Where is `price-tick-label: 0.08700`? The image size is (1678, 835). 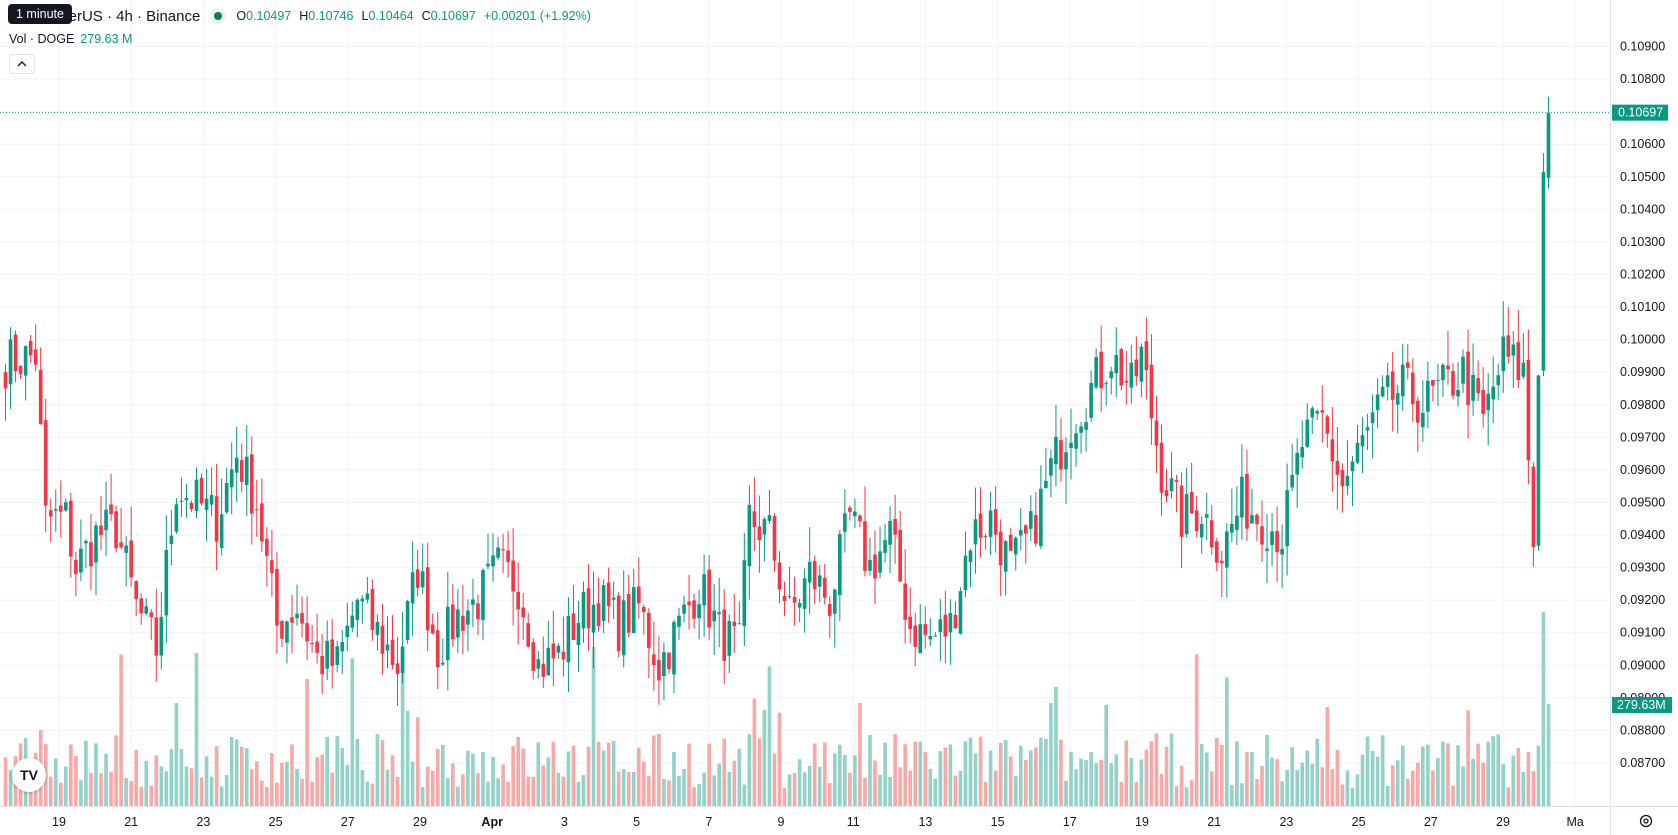
price-tick-label: 0.08700 is located at coordinates (1642, 763).